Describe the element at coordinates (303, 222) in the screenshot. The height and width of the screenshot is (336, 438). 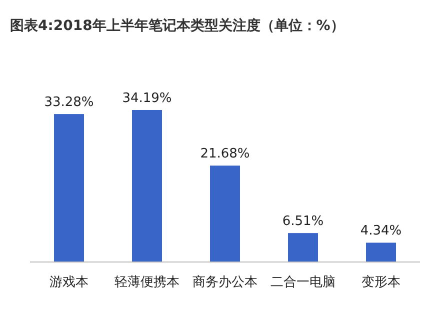
I see `data-label: 6.51%` at that location.